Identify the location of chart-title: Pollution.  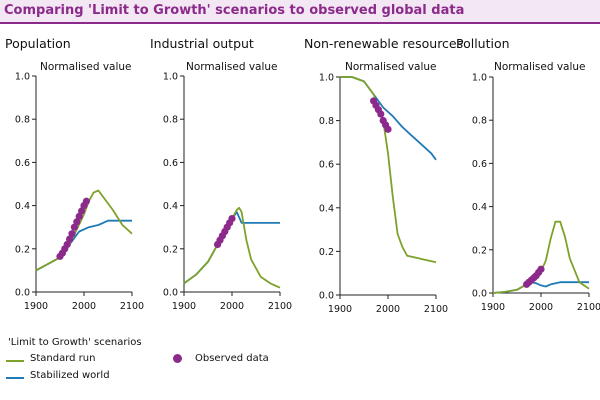
(483, 43).